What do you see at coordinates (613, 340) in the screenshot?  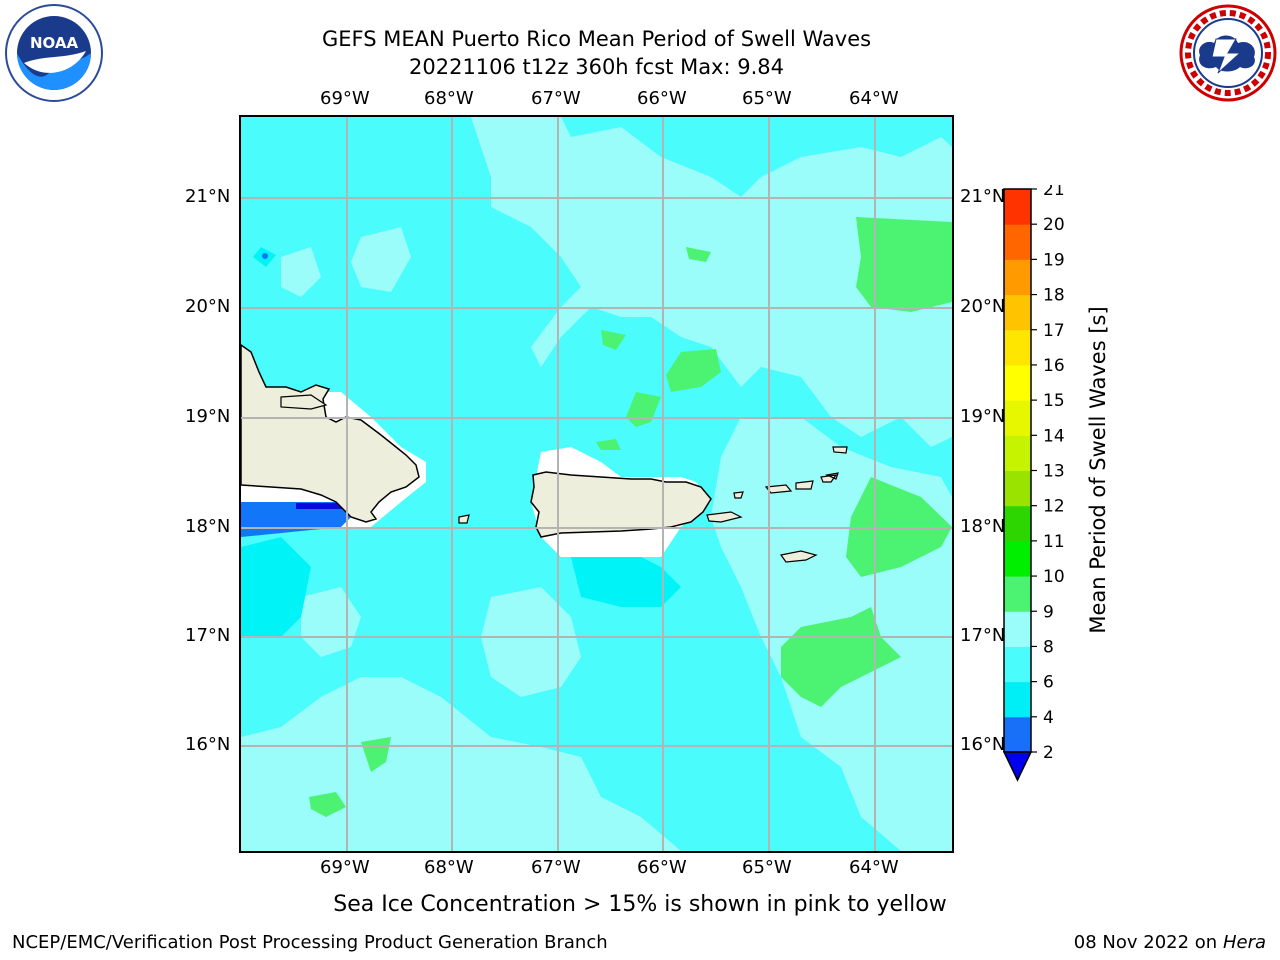 I see `field-green-mid-d` at bounding box center [613, 340].